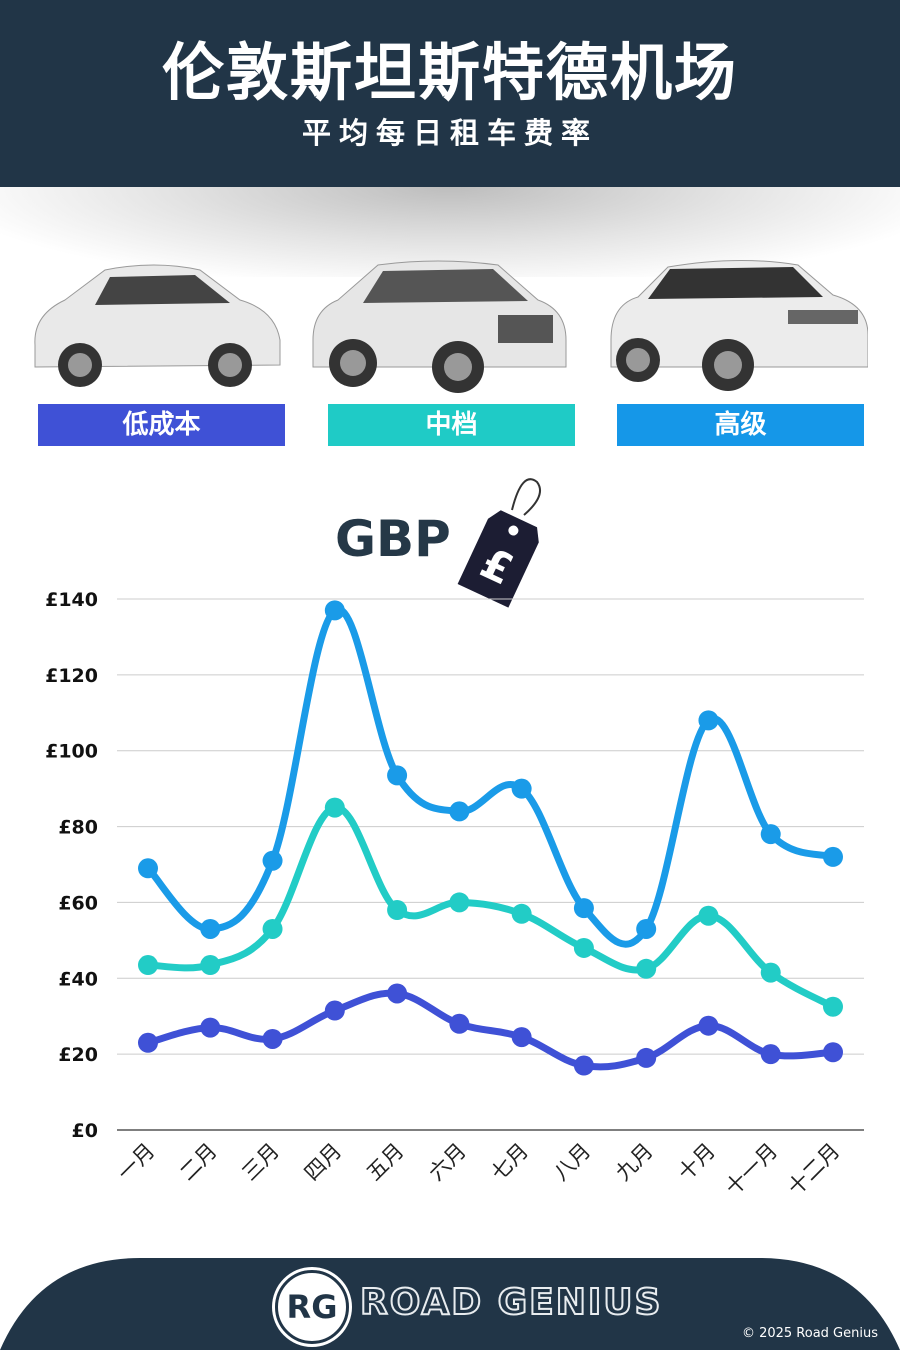 The width and height of the screenshot is (900, 1350). What do you see at coordinates (78, 1055) in the screenshot?
I see `y-tick-label: £20` at bounding box center [78, 1055].